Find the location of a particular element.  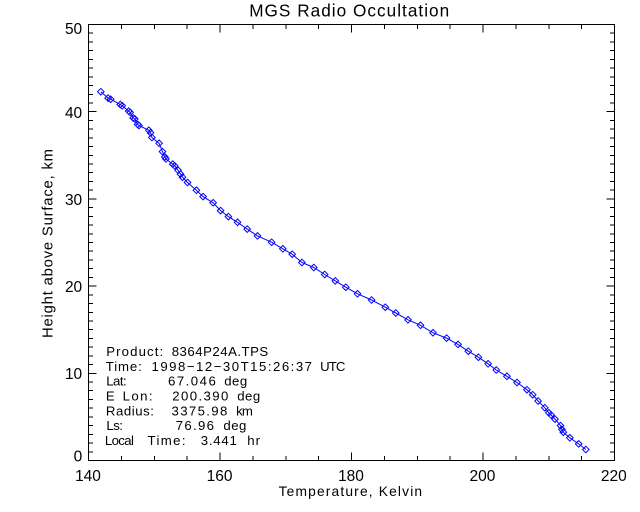

svg-text: 76.96 is located at coordinates (195, 425).